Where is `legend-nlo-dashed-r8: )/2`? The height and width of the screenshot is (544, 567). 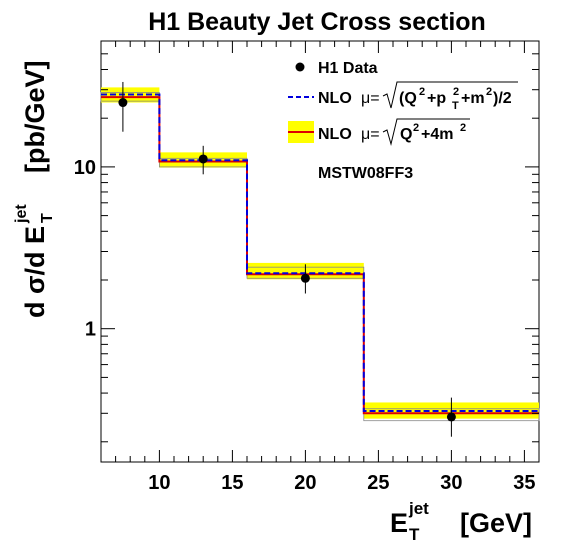 legend-nlo-dashed-r8: )/2 is located at coordinates (502, 98).